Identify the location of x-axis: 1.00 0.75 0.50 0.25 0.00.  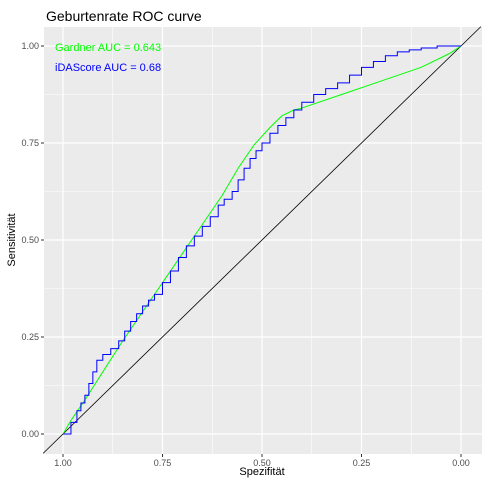
(262, 461).